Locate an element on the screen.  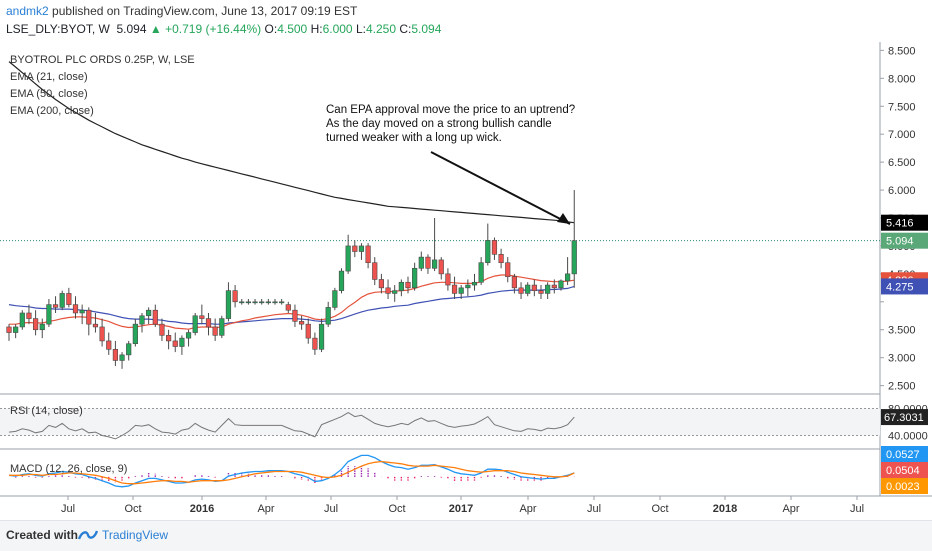
macd-tag is located at coordinates (904, 486).